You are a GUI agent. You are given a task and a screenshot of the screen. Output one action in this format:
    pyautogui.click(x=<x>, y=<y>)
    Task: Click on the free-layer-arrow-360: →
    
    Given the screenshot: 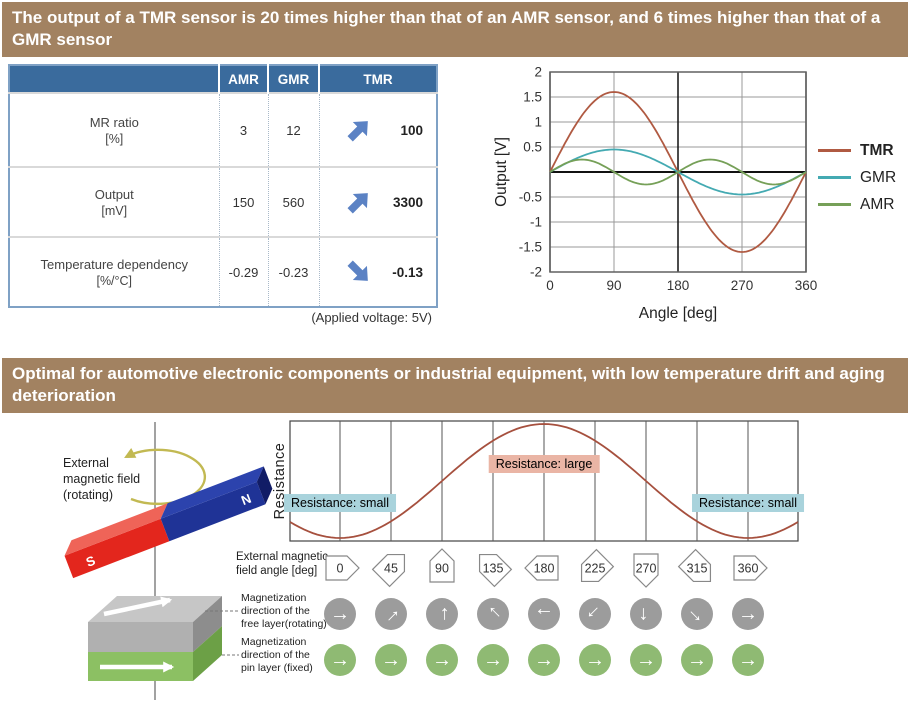 What is the action you would take?
    pyautogui.click(x=748, y=614)
    